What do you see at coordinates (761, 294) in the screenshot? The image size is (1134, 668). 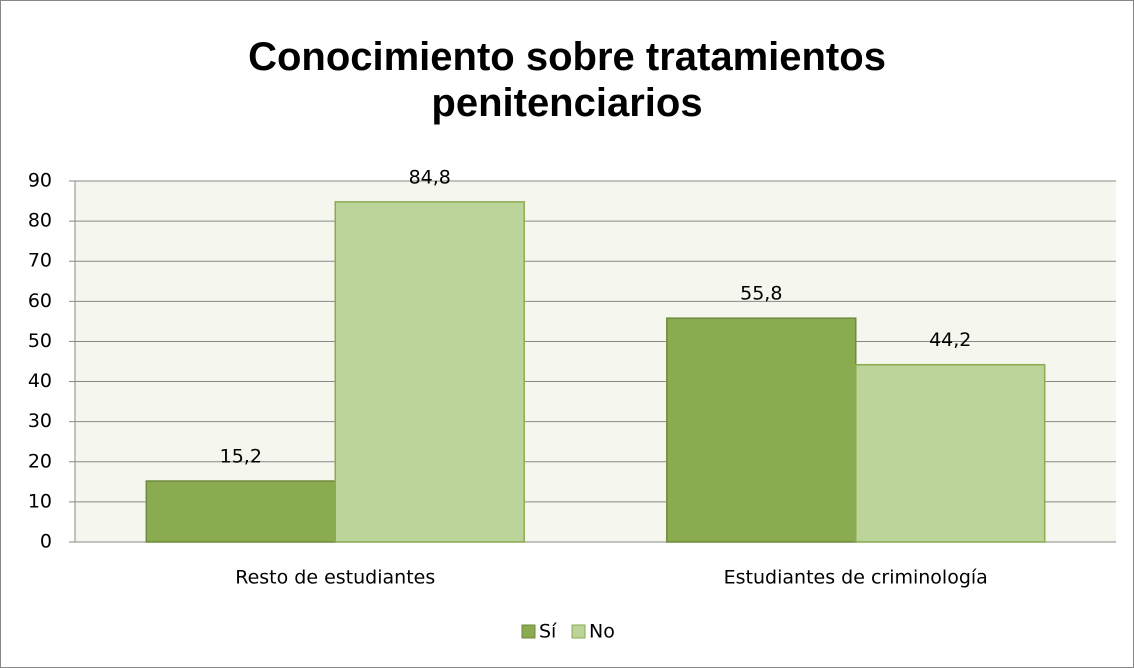 I see `value-label: 55,8` at bounding box center [761, 294].